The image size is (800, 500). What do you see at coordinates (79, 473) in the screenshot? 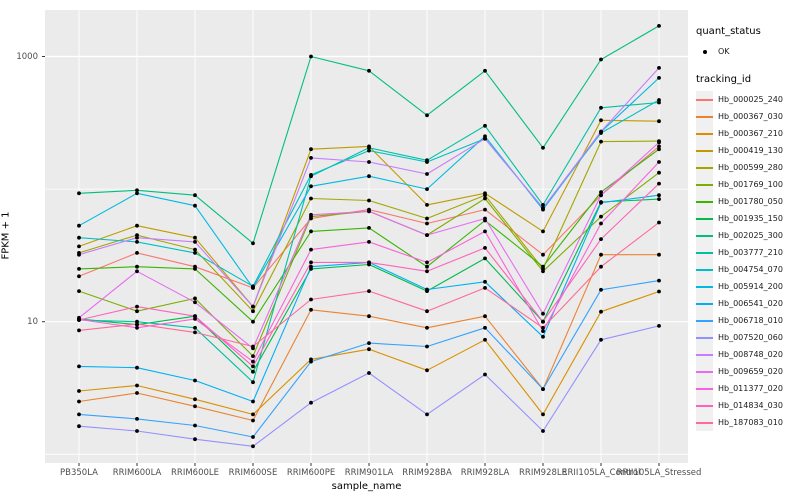
I see `x-tick-label-PB350LA: PB350LA` at bounding box center [79, 473].